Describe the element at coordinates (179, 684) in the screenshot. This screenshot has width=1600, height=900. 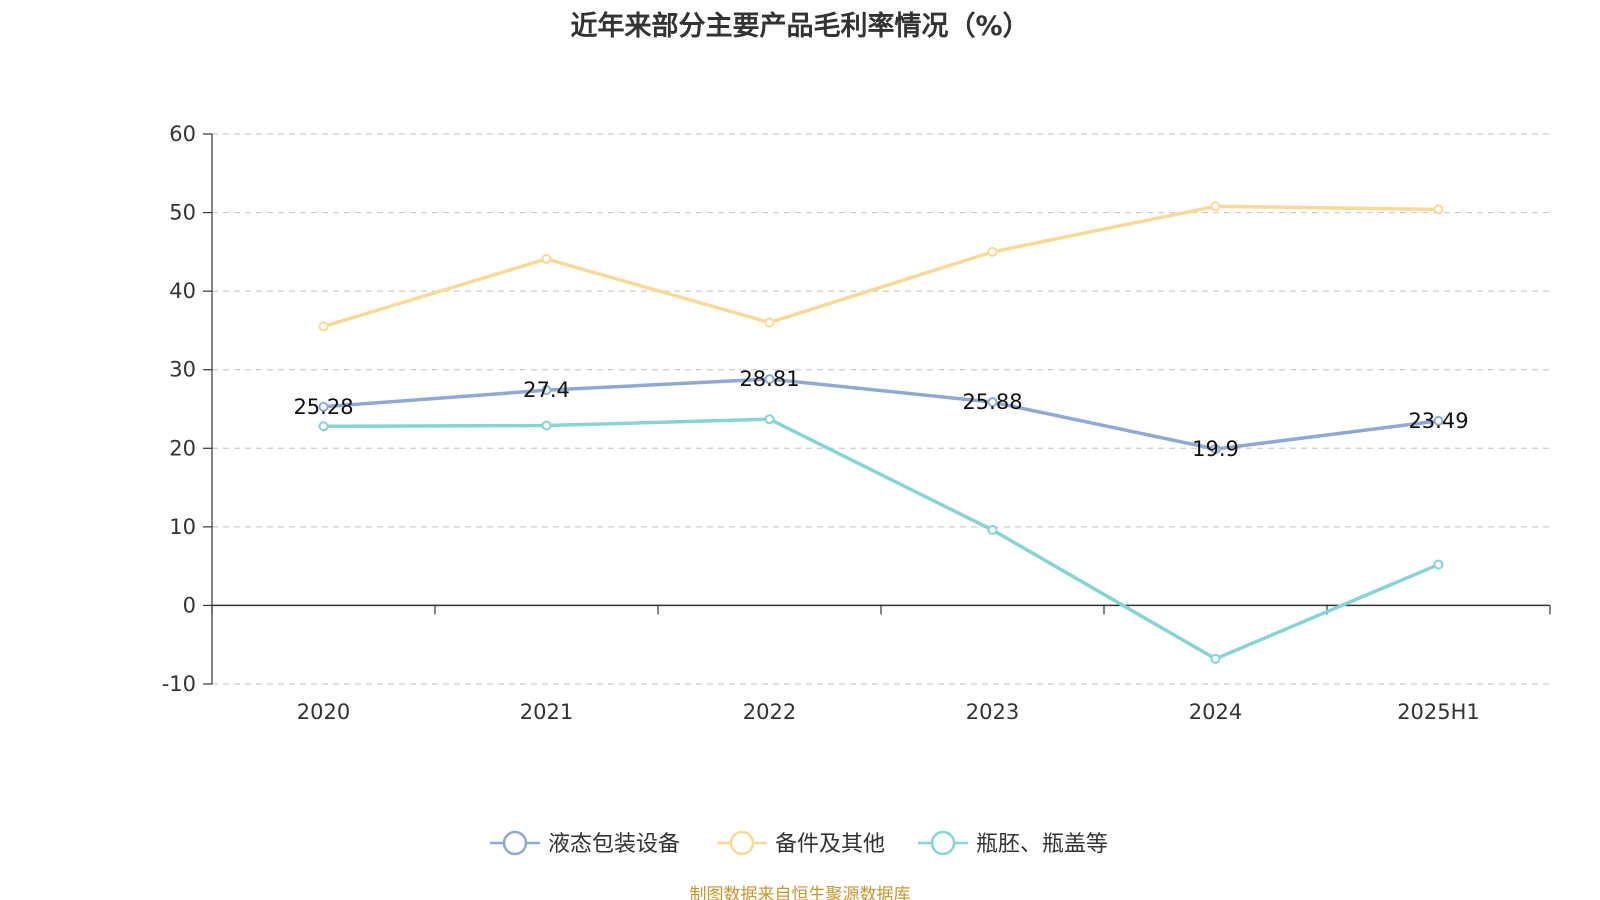
I see `y-tick-label: -10` at that location.